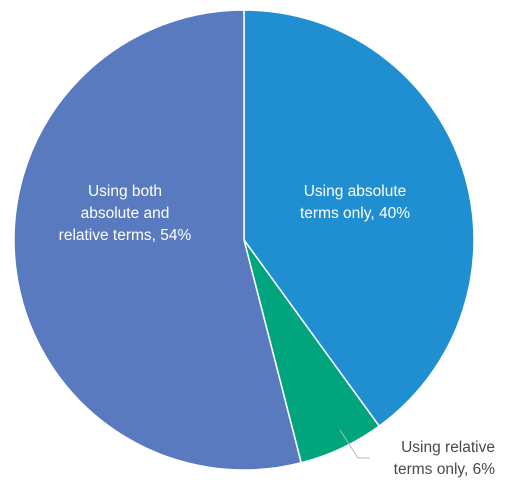 The height and width of the screenshot is (482, 506). Describe the element at coordinates (355, 213) in the screenshot. I see `slice-label-0-line-1: terms only, 40%` at that location.